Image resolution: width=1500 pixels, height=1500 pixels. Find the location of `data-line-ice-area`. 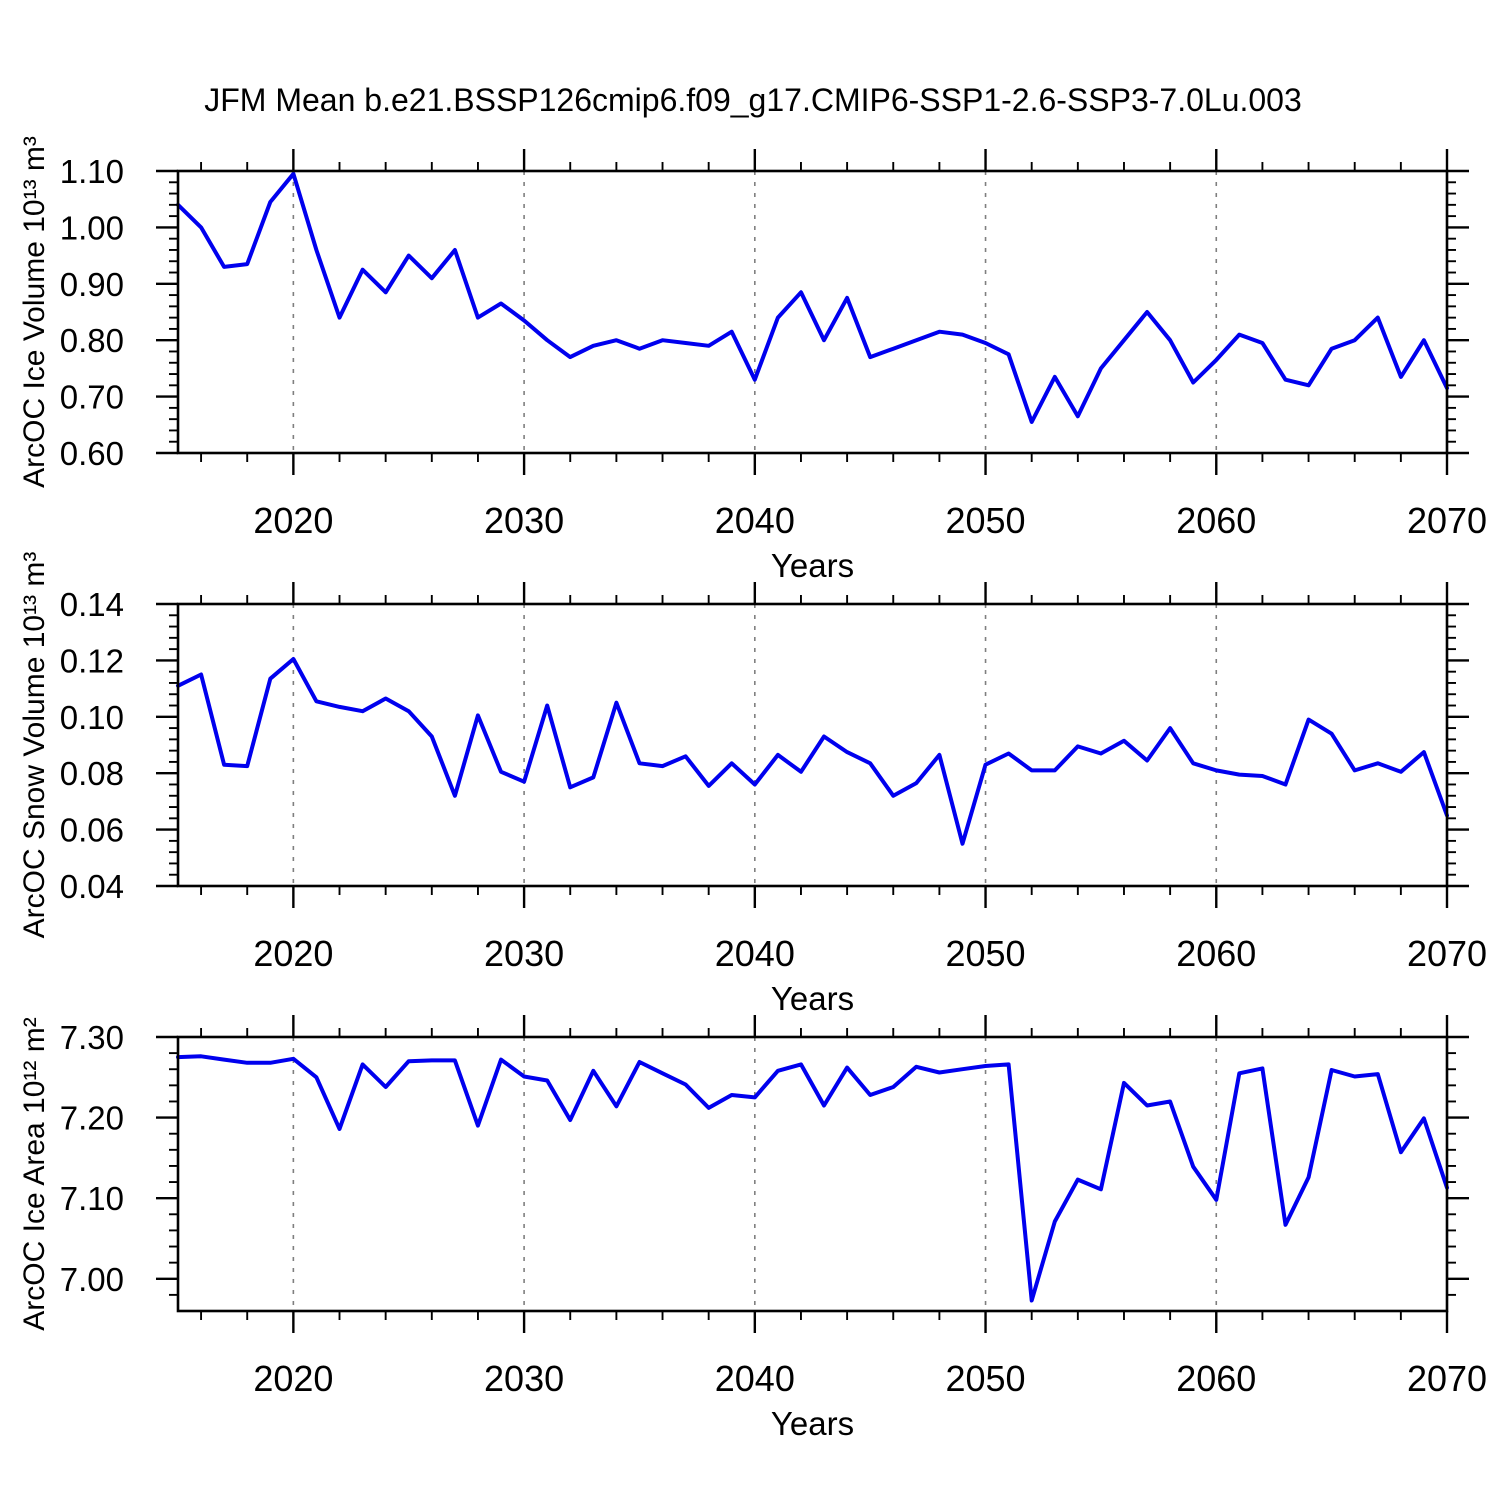

data-line-ice-area is located at coordinates (812, 1178).